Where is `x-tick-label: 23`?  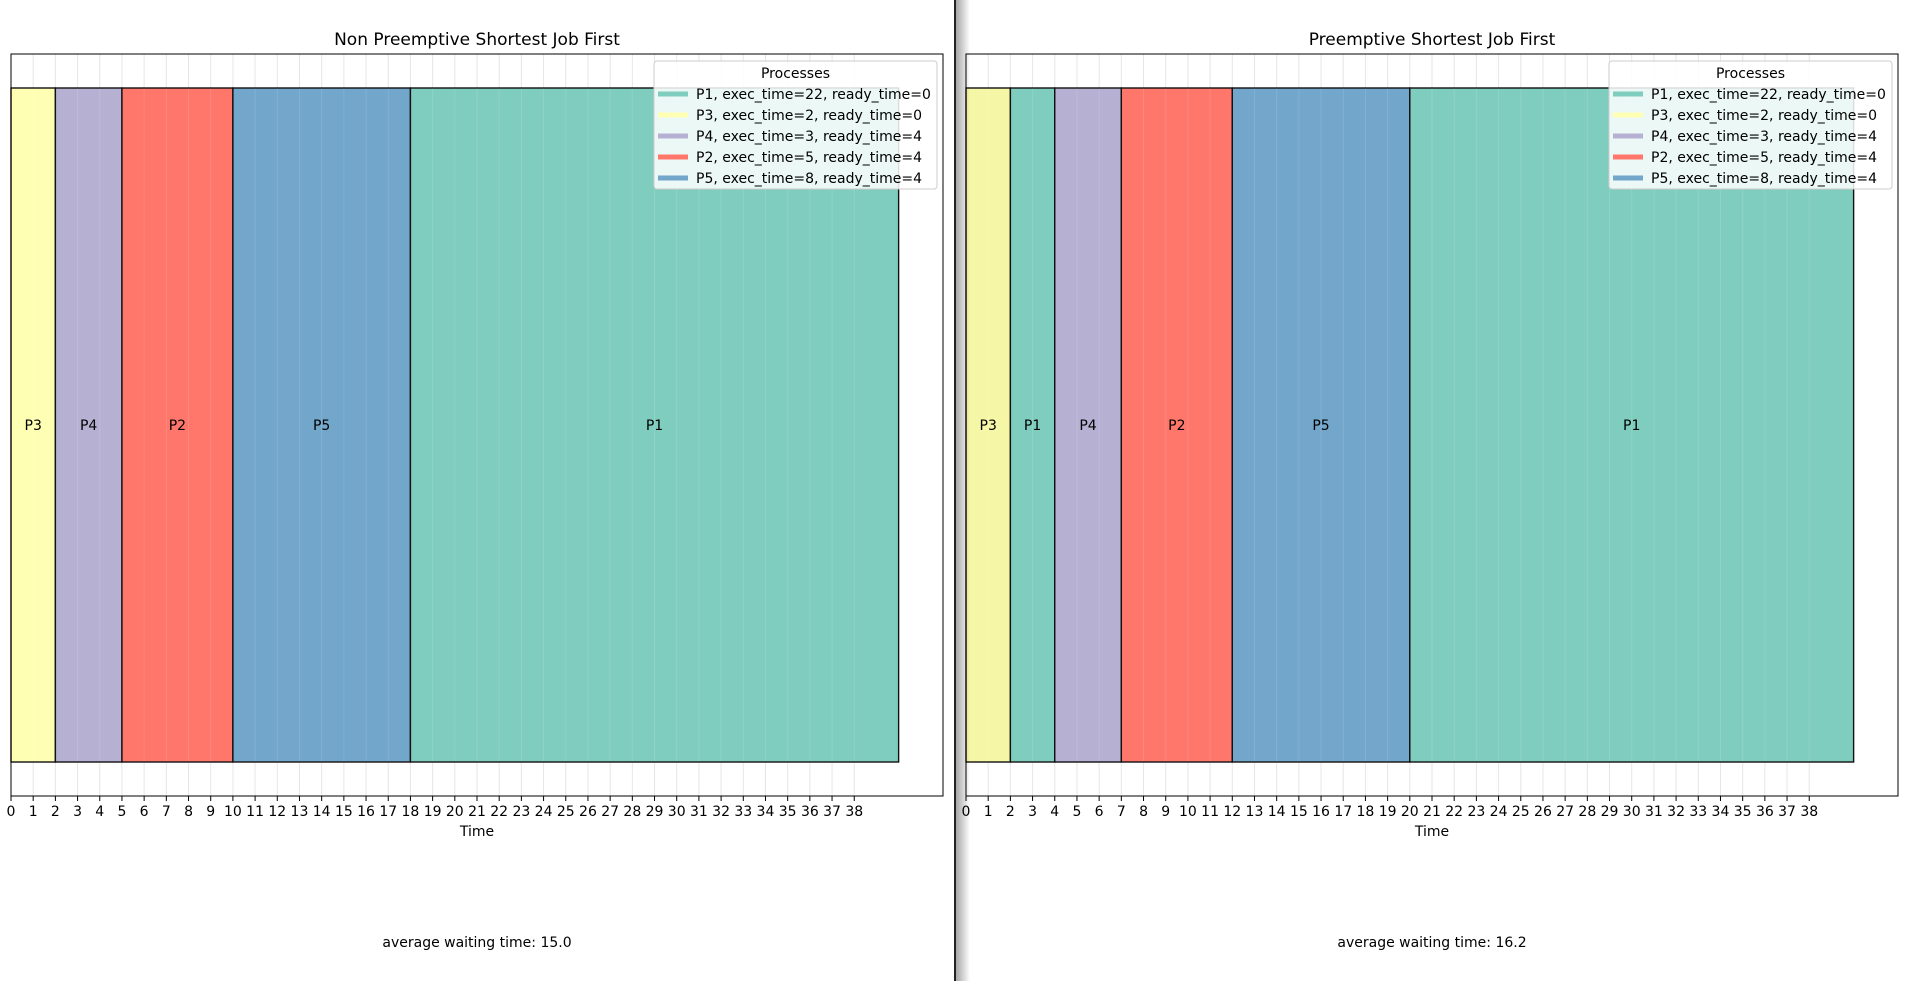
x-tick-label: 23 is located at coordinates (521, 812).